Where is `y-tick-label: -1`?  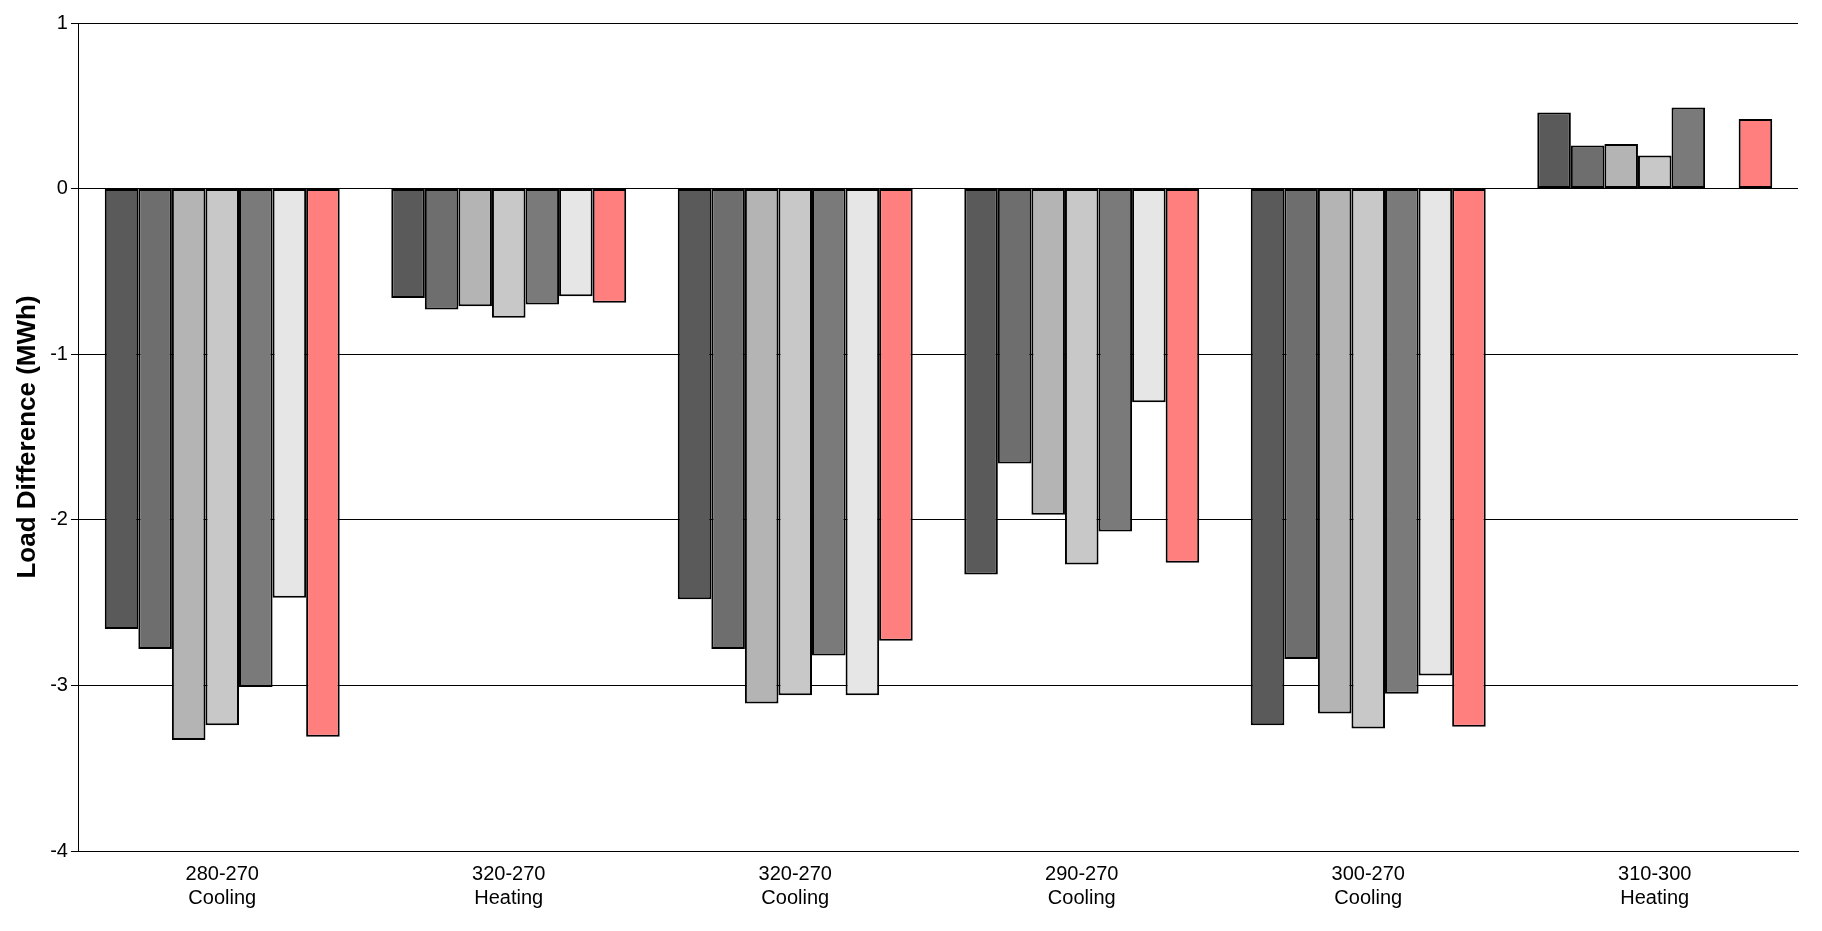 y-tick-label: -1 is located at coordinates (59, 352).